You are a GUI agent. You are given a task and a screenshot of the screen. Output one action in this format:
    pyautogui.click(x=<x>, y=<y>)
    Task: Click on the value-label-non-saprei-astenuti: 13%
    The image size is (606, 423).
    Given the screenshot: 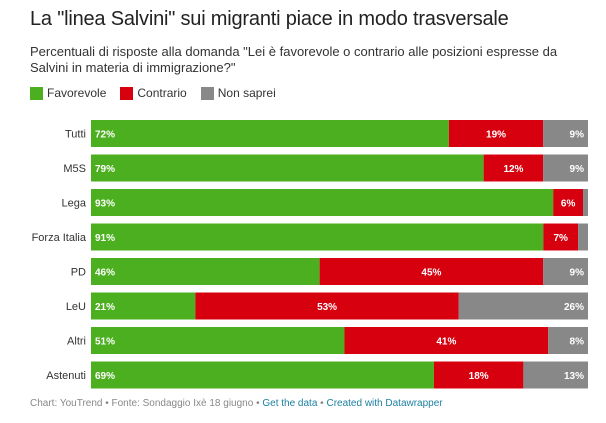 What is the action you would take?
    pyautogui.click(x=574, y=376)
    